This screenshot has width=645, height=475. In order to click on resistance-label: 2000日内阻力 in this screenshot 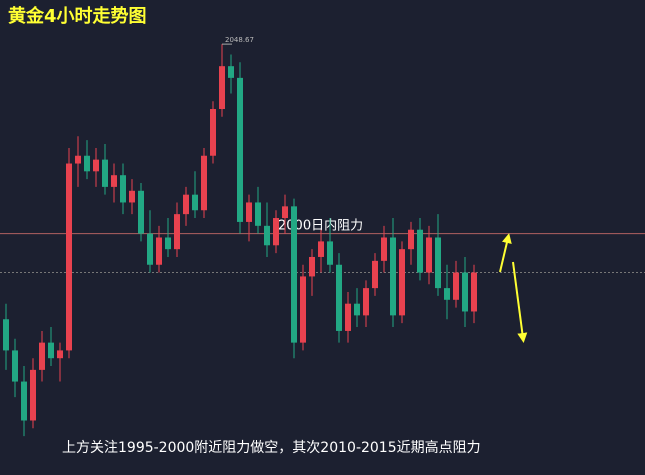, I will do `click(320, 226)`.